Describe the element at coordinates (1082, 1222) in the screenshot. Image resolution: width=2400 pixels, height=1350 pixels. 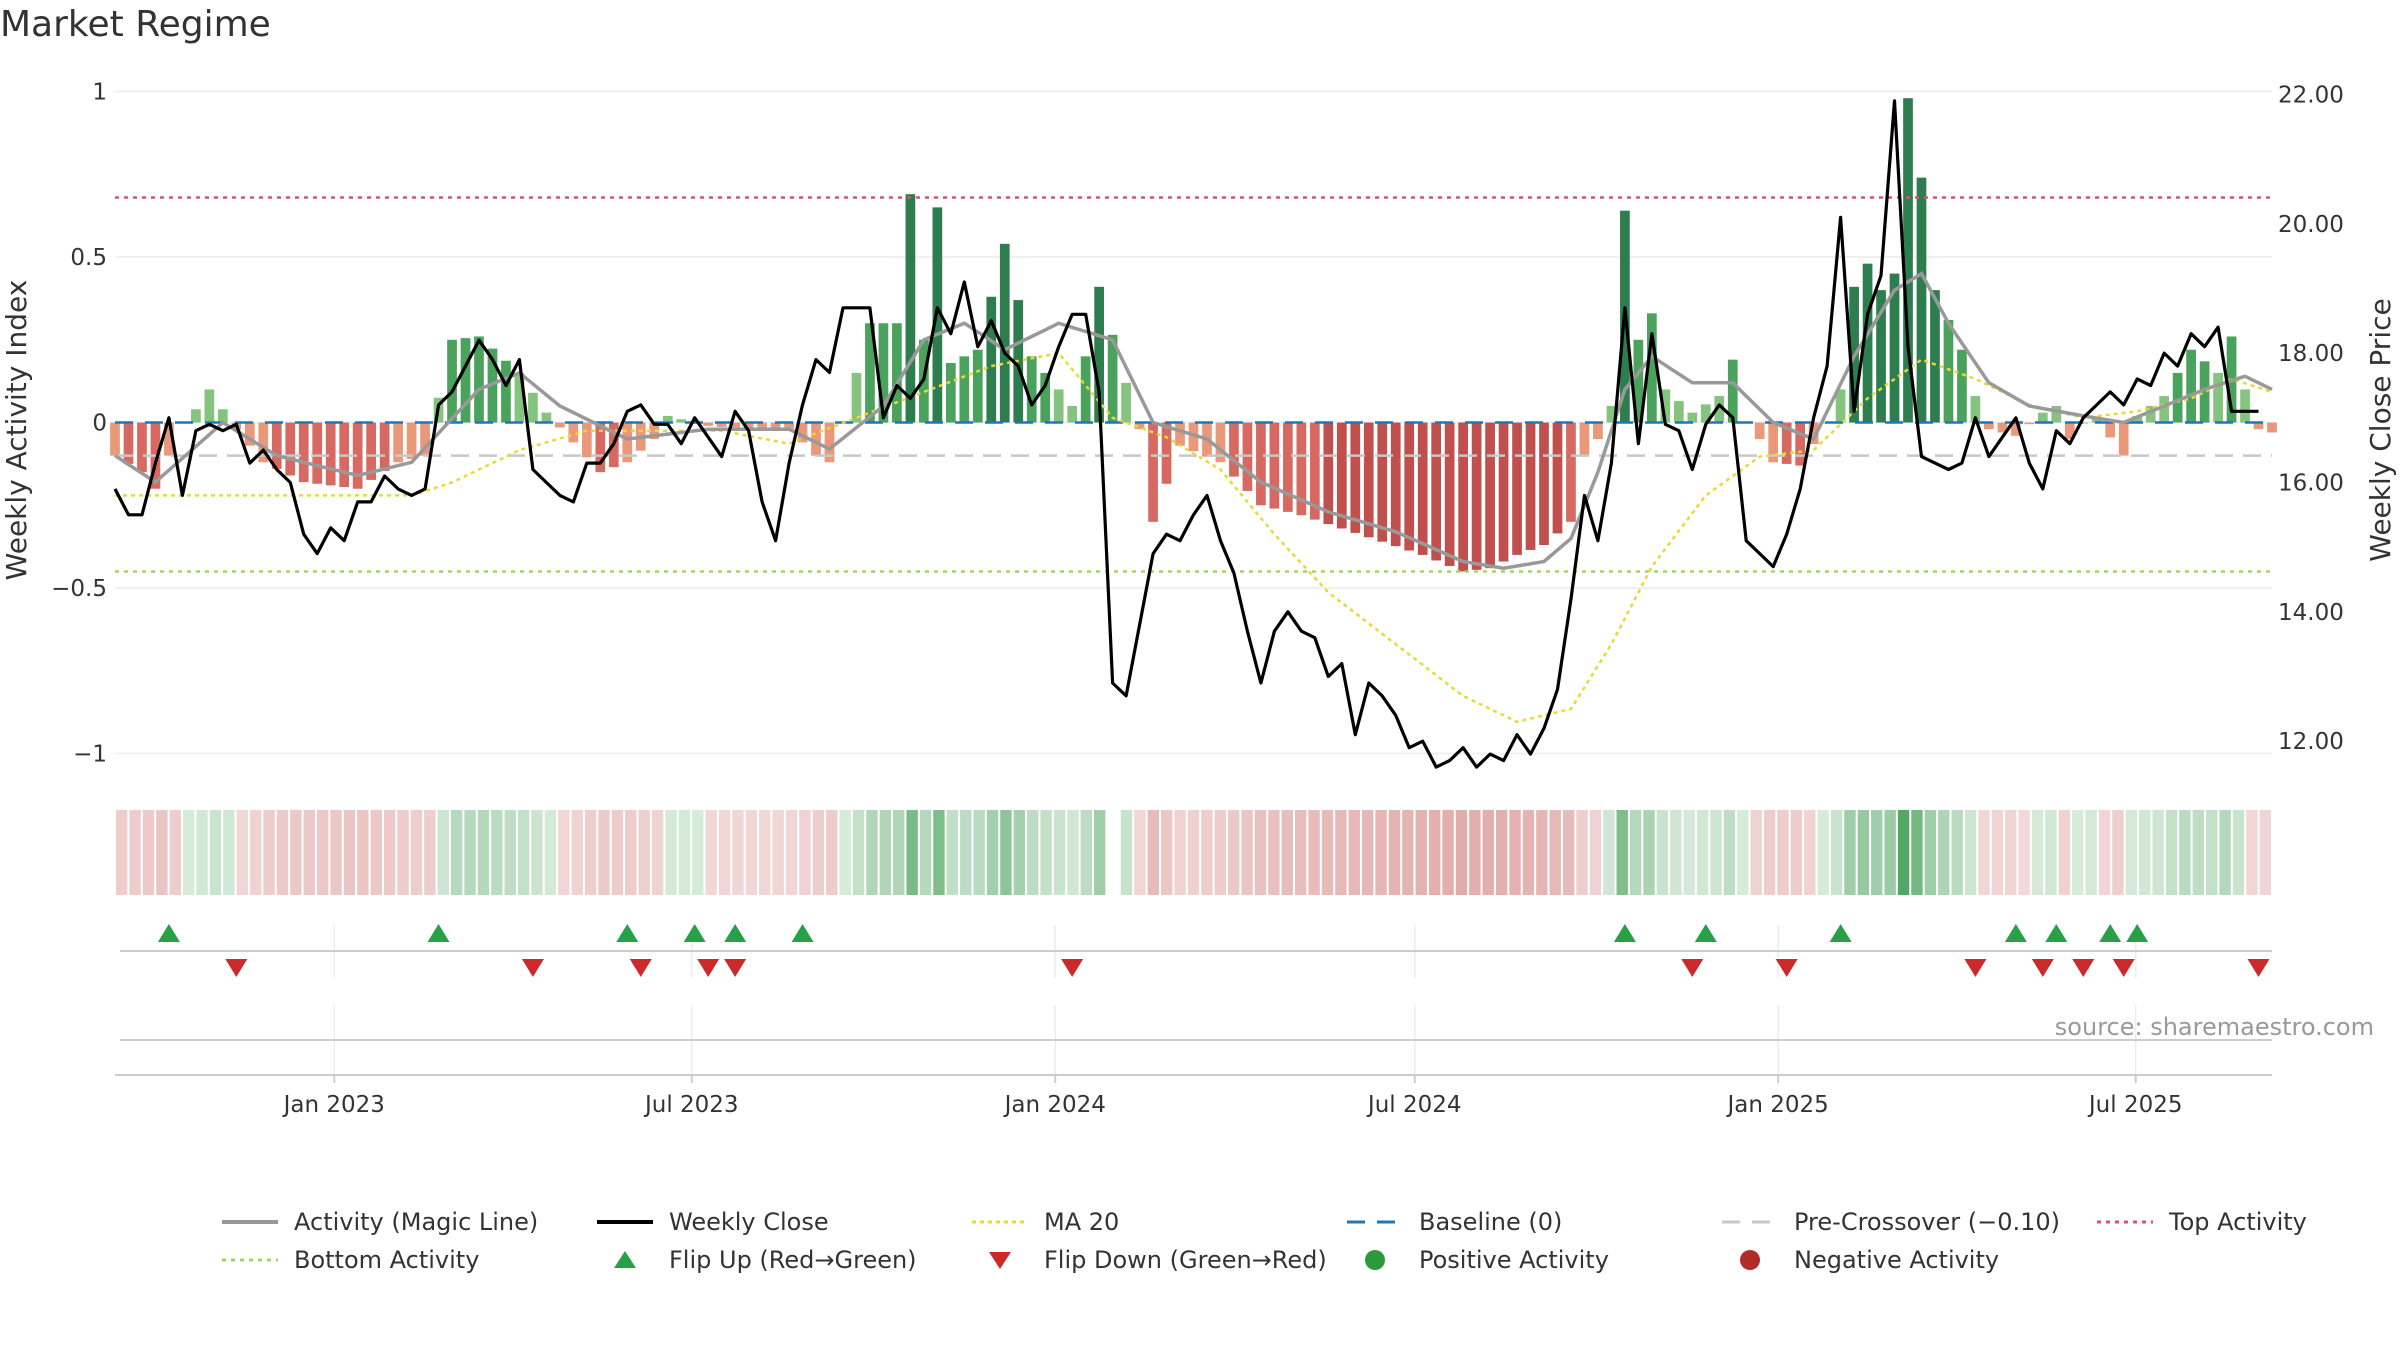
I see `legend-label: MA 20` at that location.